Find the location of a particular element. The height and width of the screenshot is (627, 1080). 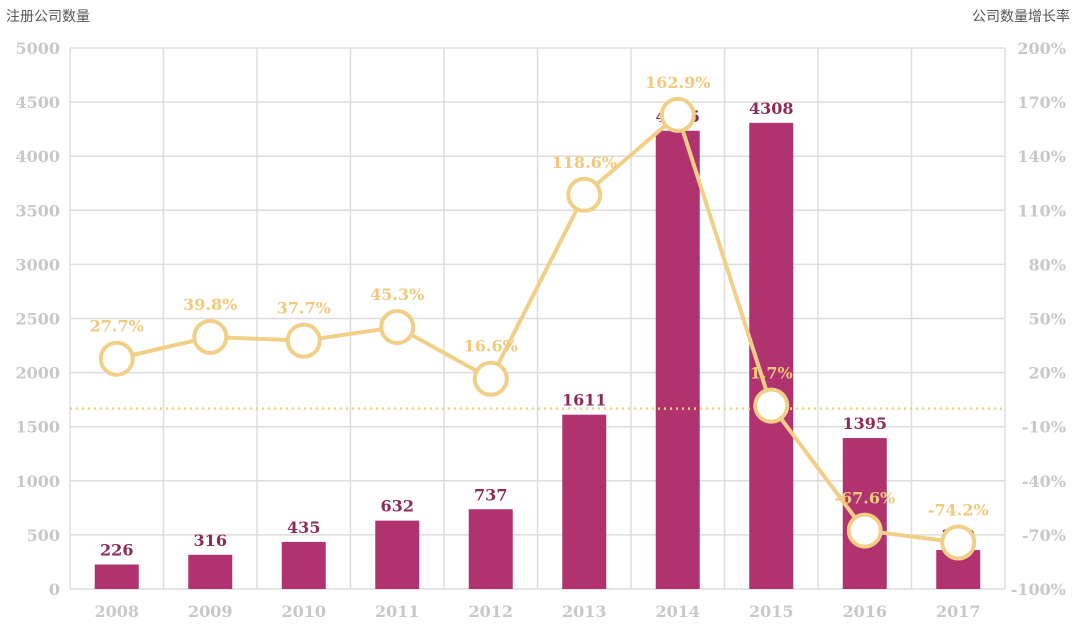

right-tick-label: 170% is located at coordinates (1041, 102).